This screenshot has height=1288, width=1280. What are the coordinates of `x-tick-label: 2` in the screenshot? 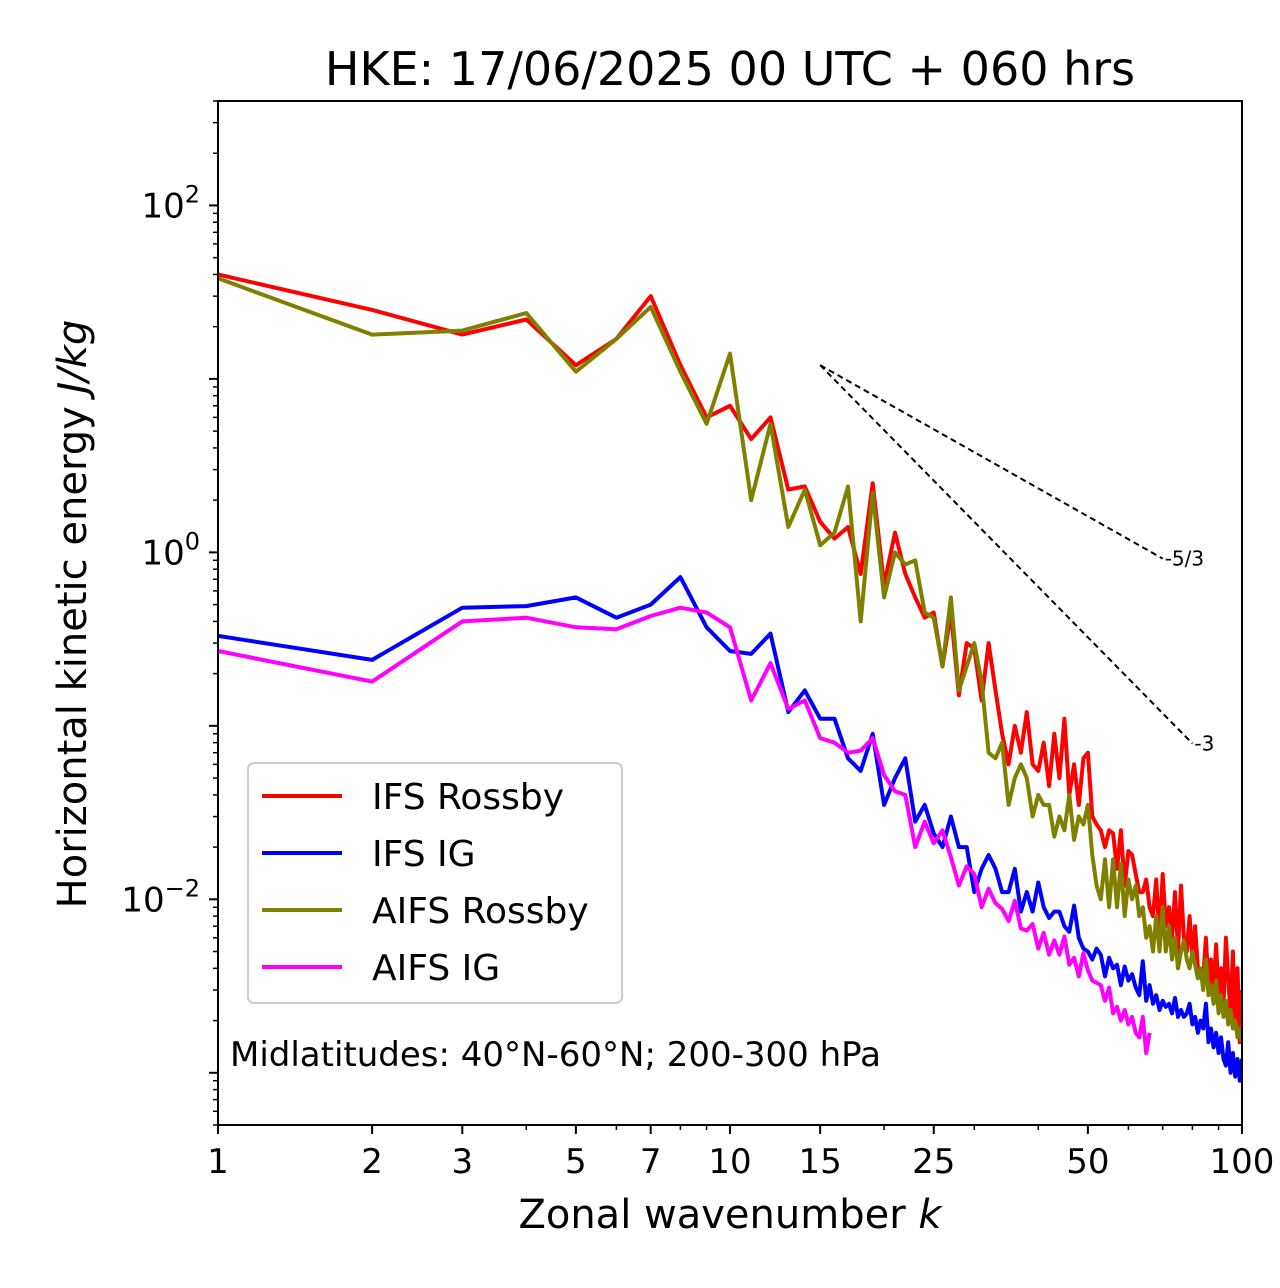 It's located at (372, 1162).